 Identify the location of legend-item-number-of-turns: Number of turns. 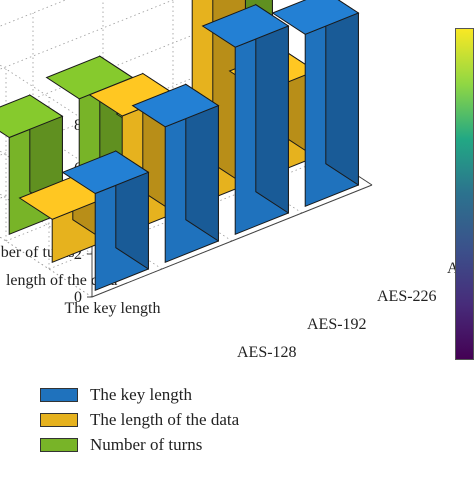
(139, 444).